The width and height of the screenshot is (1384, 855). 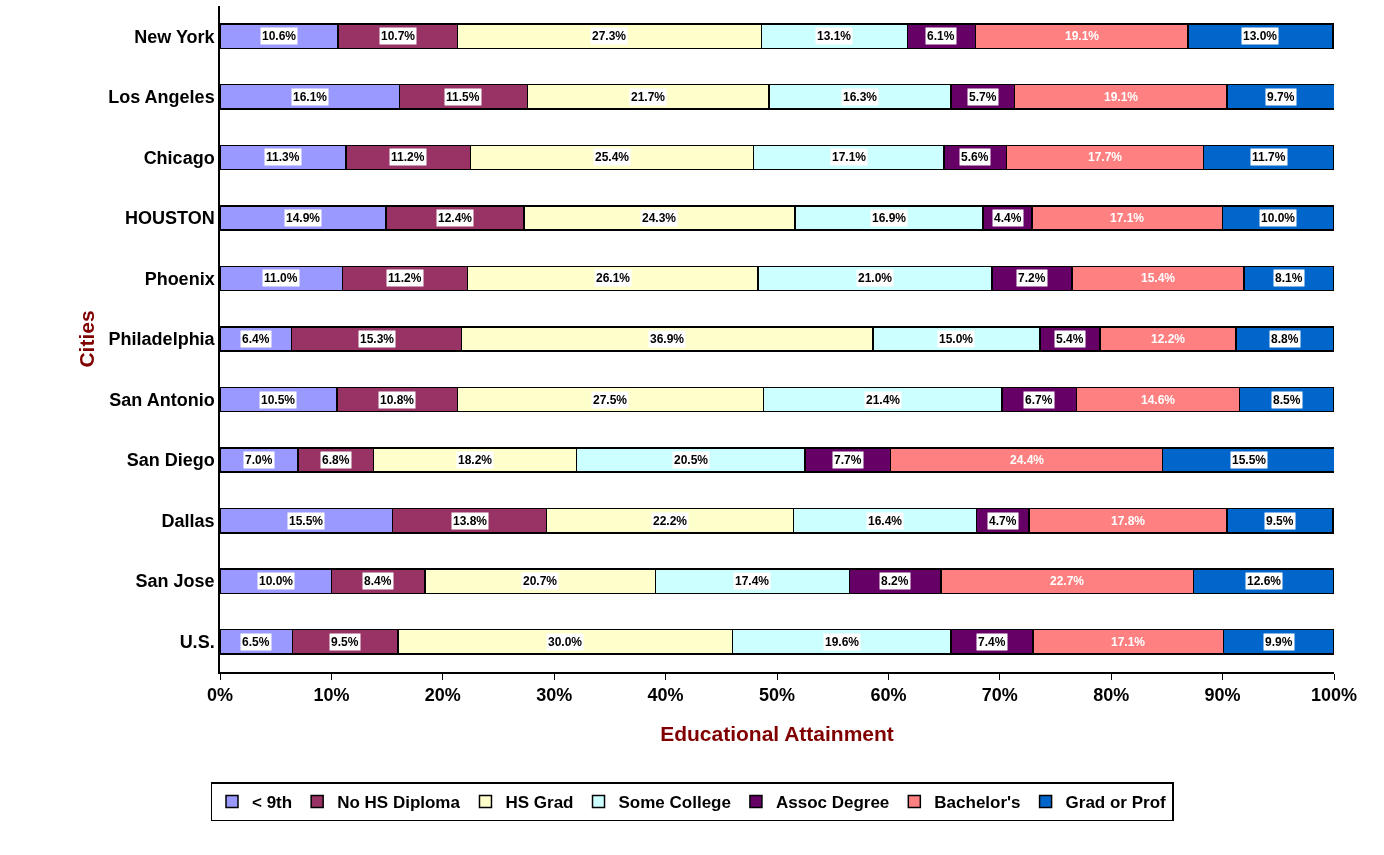 What do you see at coordinates (463, 97) in the screenshot?
I see `data-label: 11.5%` at bounding box center [463, 97].